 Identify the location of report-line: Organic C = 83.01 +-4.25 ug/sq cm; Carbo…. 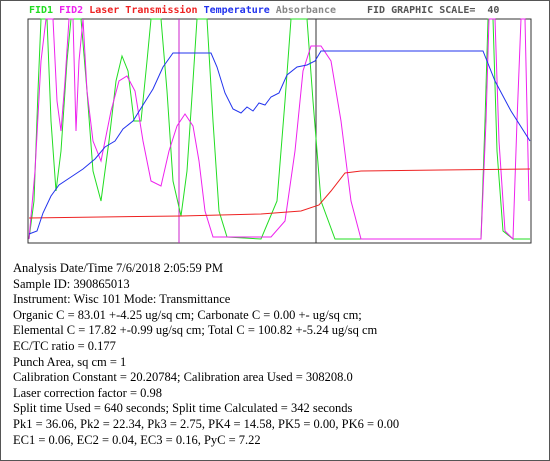
(187, 314).